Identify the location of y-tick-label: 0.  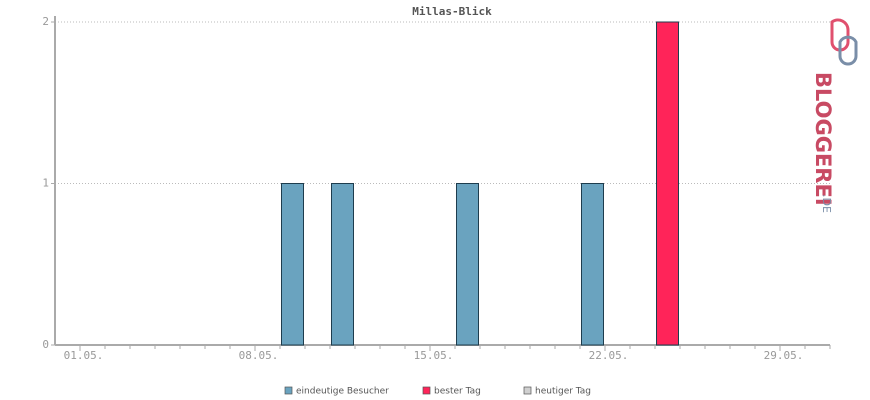
(45, 344).